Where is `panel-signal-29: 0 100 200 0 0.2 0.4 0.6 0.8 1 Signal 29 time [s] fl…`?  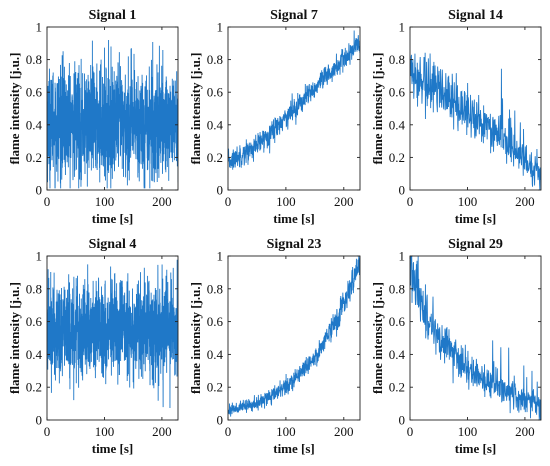
panel-signal-29: 0 100 200 0 0.2 0.4 0.6 0.8 1 Signal 29 time [s] fl… is located at coordinates (456, 346).